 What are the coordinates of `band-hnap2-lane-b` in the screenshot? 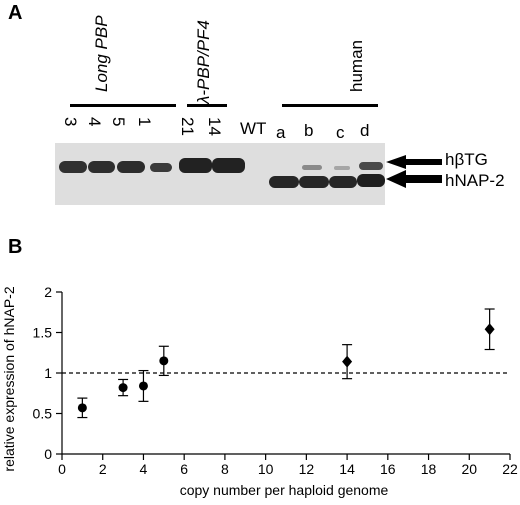 It's located at (314, 182).